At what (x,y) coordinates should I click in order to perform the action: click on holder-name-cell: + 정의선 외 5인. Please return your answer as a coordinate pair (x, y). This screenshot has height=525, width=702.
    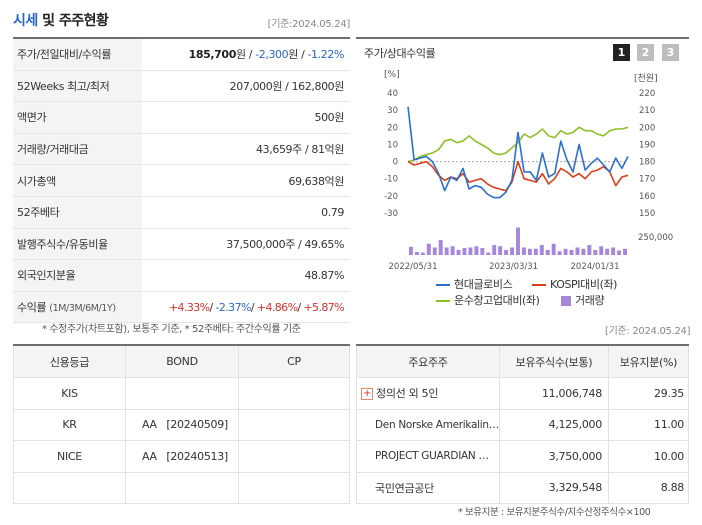
    Looking at the image, I should click on (428, 393).